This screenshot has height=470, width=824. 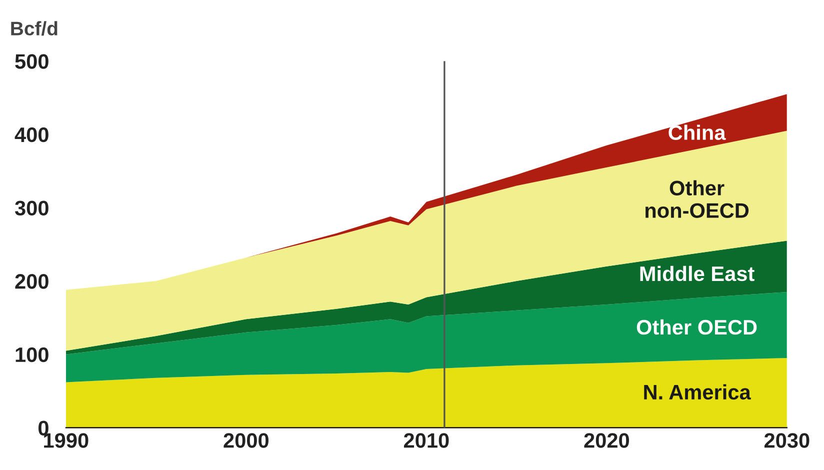 What do you see at coordinates (787, 440) in the screenshot?
I see `x-tick-label: 2030` at bounding box center [787, 440].